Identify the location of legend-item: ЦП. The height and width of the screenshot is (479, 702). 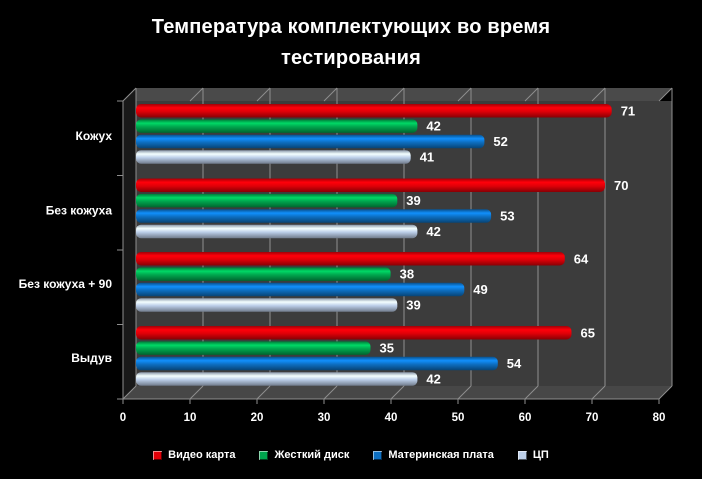
(533, 455).